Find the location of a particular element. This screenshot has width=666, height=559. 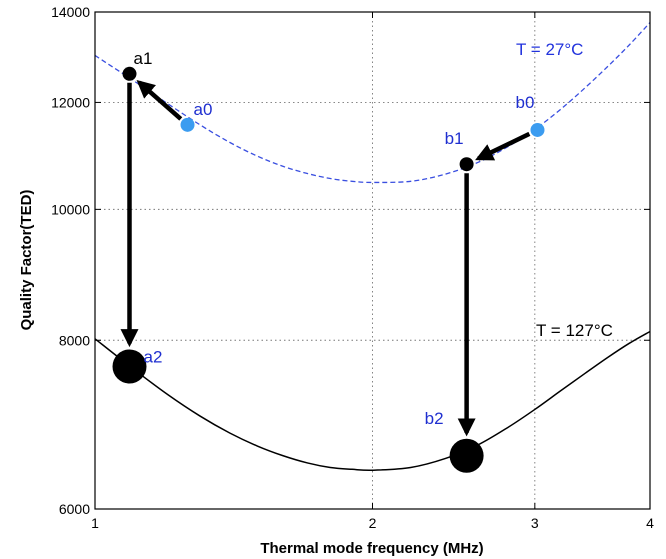

y-tick-label-2: 10000 is located at coordinates (70, 209).